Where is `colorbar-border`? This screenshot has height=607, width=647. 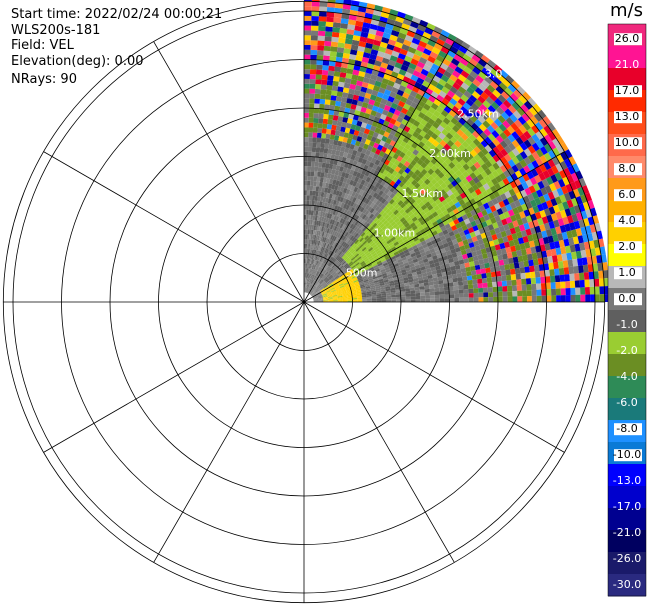
colorbar-border is located at coordinates (627, 310).